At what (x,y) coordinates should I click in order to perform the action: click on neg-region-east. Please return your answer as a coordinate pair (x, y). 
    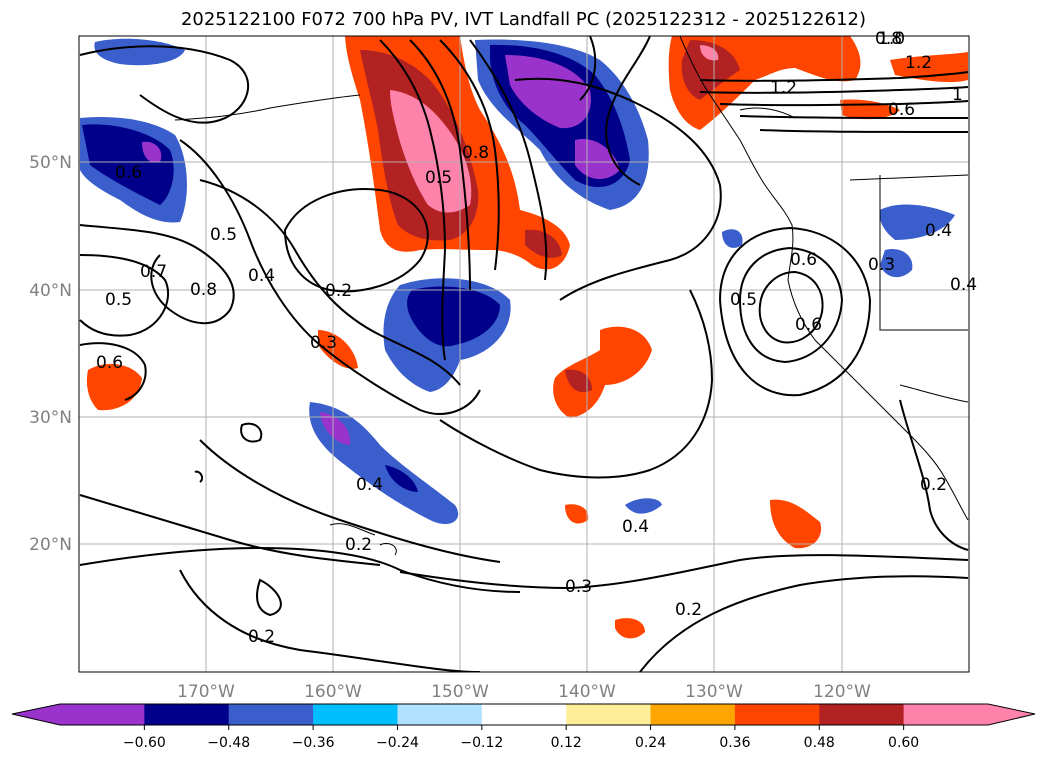
    Looking at the image, I should click on (917, 222).